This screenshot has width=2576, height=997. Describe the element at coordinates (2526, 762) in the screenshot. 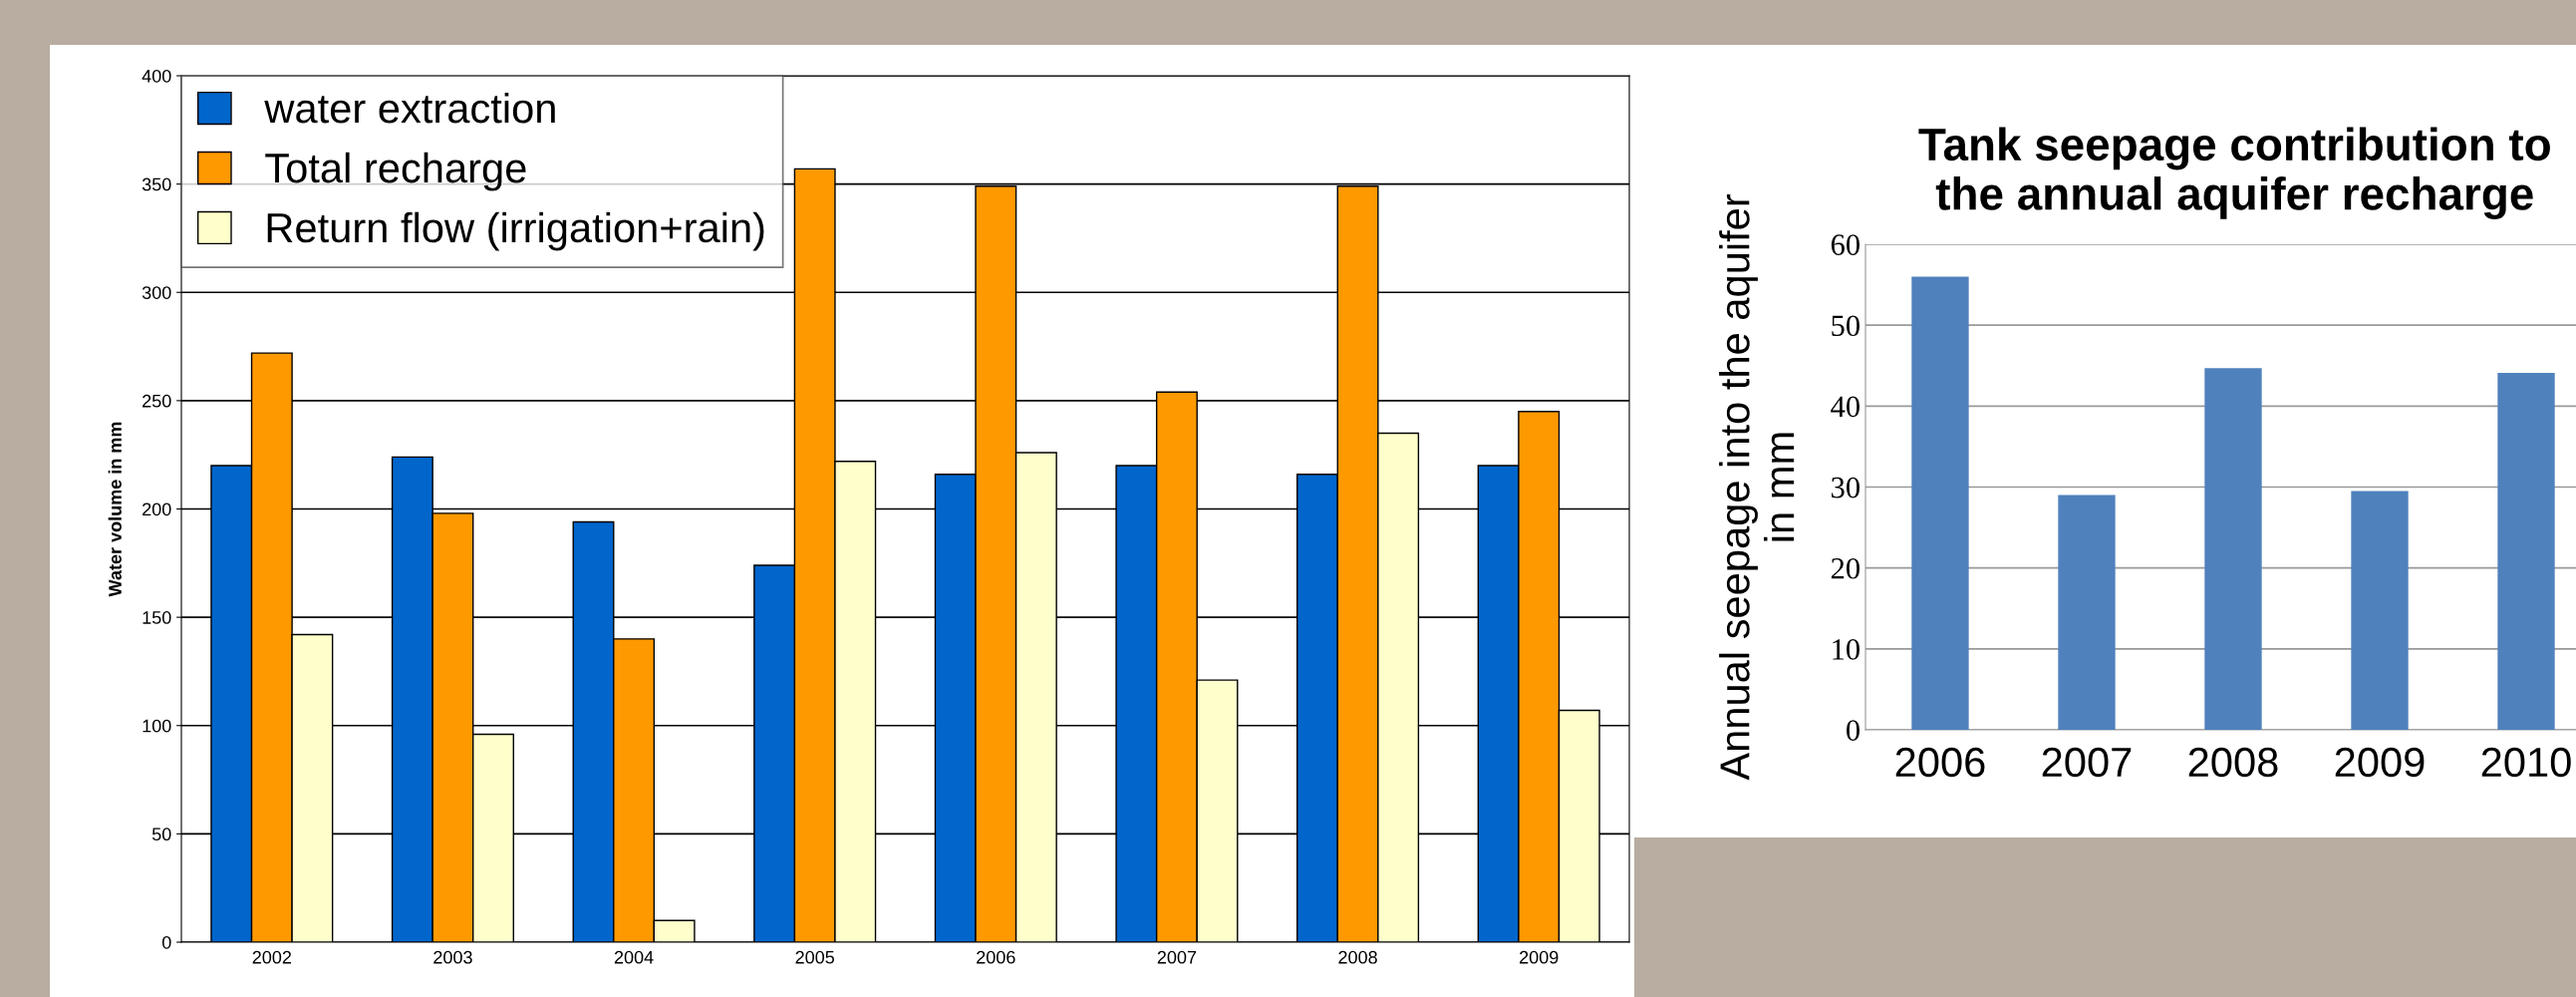

I see `x-tick-label: 2010` at that location.